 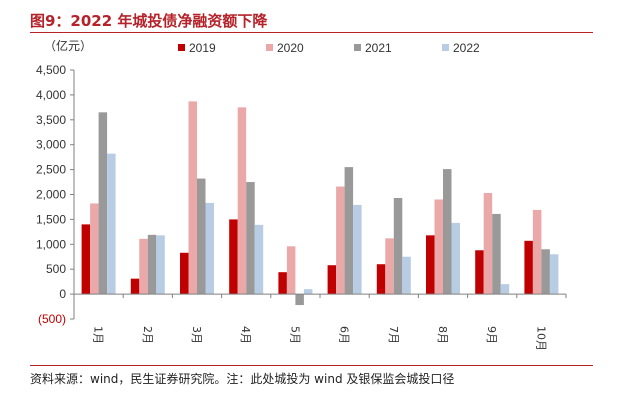 What do you see at coordinates (201, 236) in the screenshot?
I see `bar-2021-3月` at bounding box center [201, 236].